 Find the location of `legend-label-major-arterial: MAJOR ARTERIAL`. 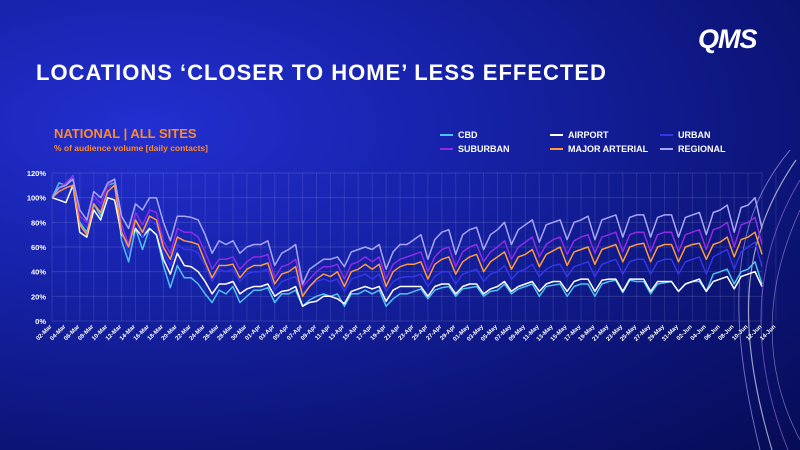

legend-label-major-arterial: MAJOR ARTERIAL is located at coordinates (608, 149).